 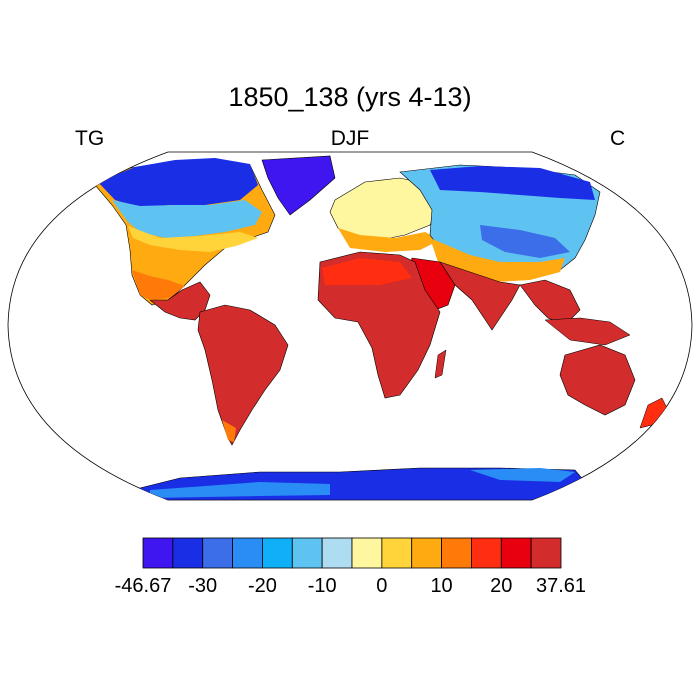 I want to click on colorbar-tick-label: 37.61, so click(x=561, y=586).